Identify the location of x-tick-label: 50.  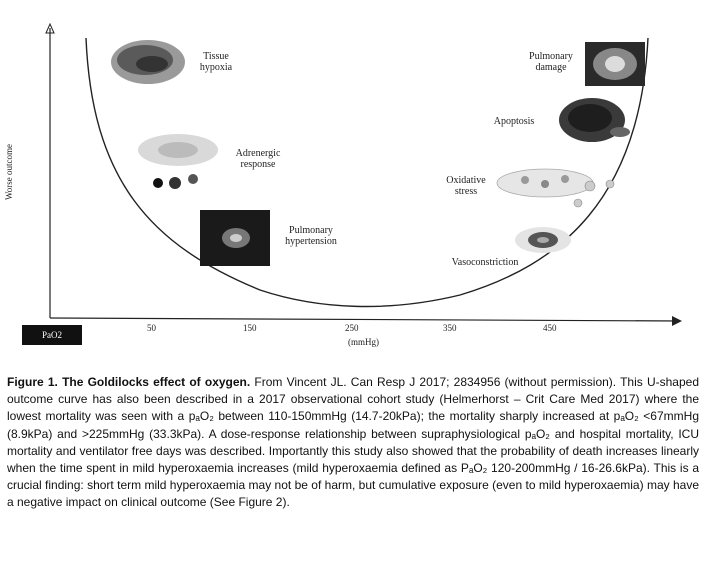
(151, 328).